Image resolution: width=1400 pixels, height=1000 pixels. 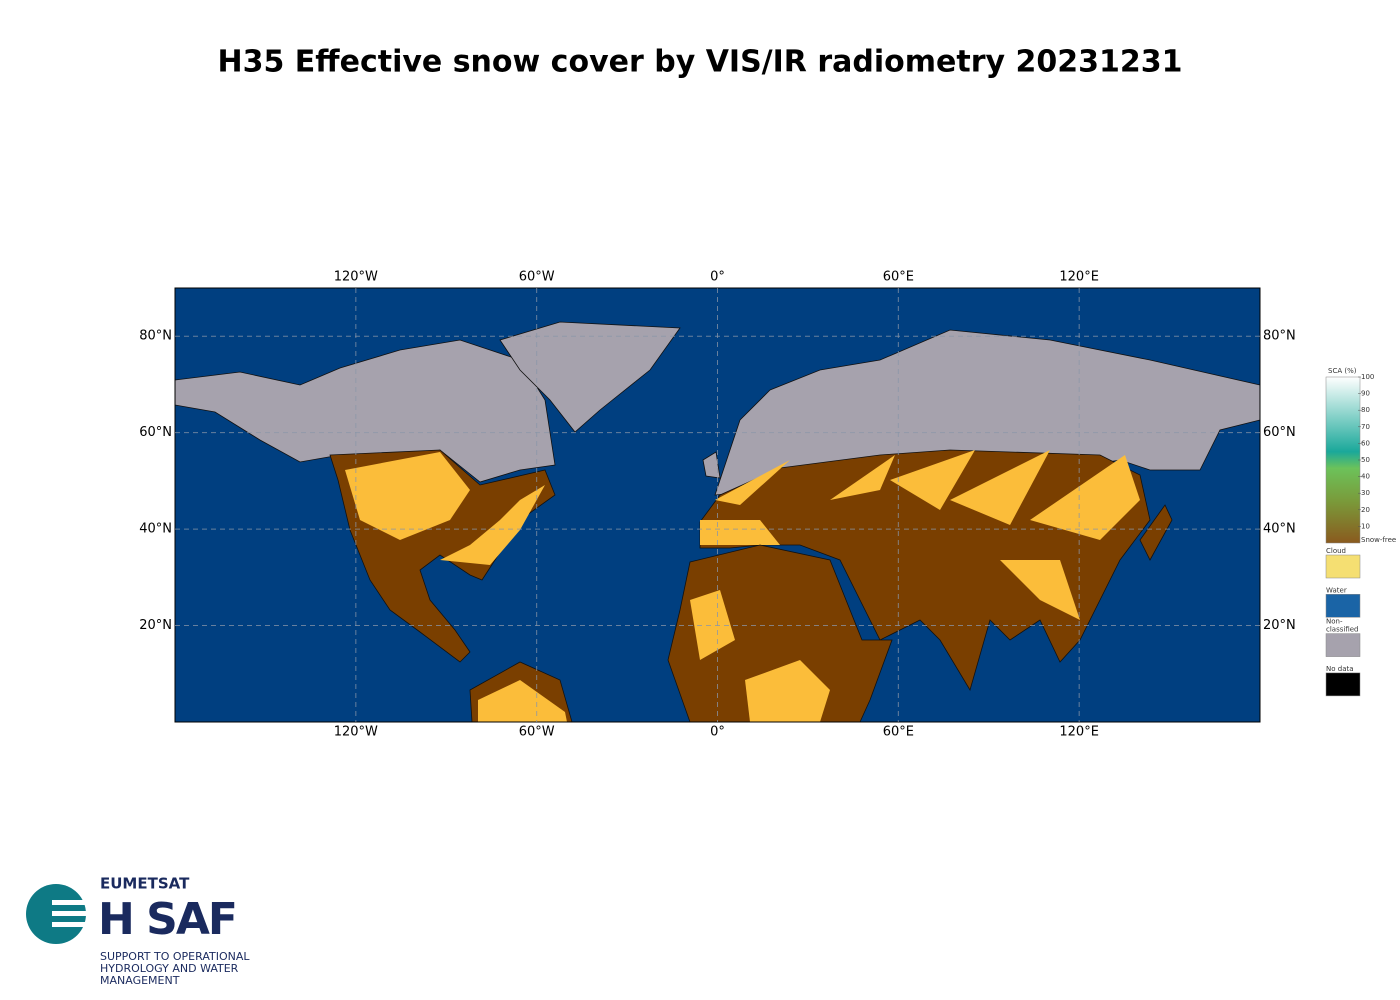 What do you see at coordinates (1365, 526) in the screenshot?
I see `colorbar-tick-label: 10` at bounding box center [1365, 526].